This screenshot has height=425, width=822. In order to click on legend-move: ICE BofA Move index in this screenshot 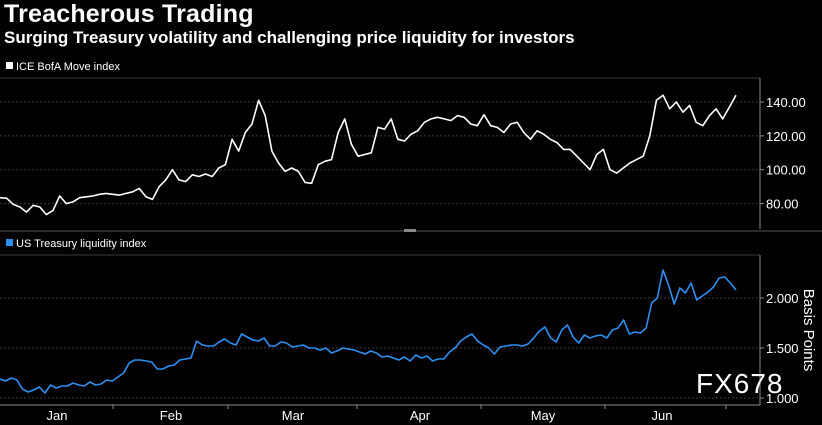, I will do `click(68, 67)`.